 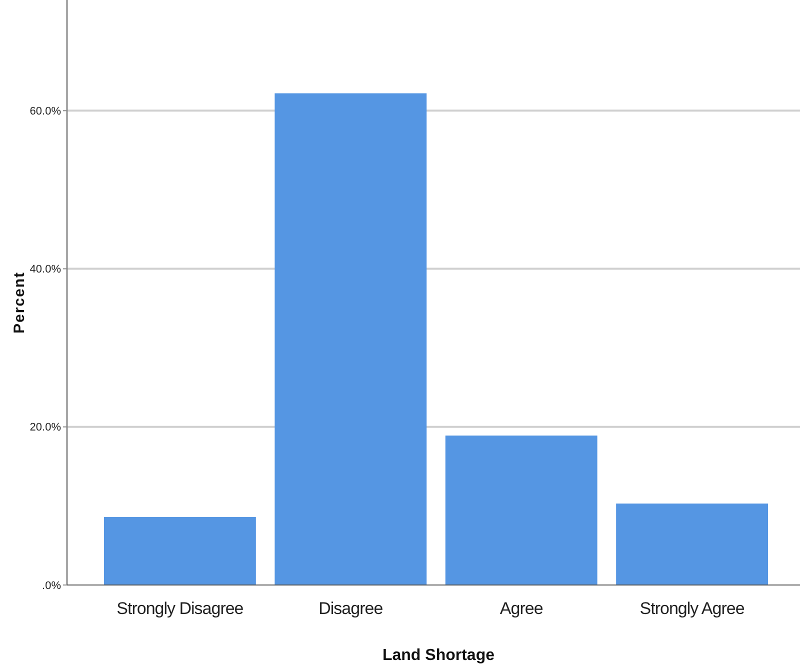 I want to click on x-tick-label: Strongly Disagree, so click(x=180, y=608).